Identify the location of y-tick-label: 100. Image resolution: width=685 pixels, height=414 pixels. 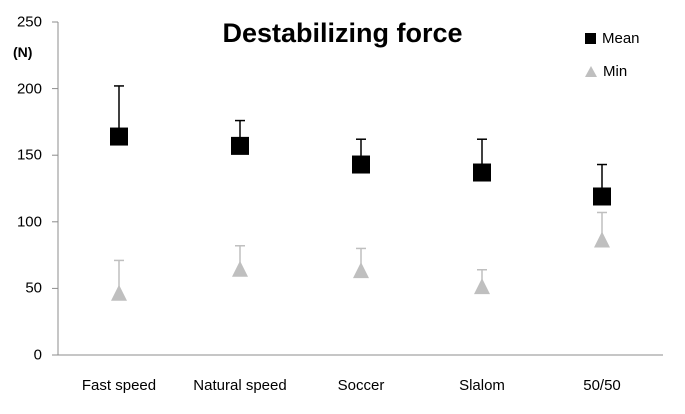
(29, 222).